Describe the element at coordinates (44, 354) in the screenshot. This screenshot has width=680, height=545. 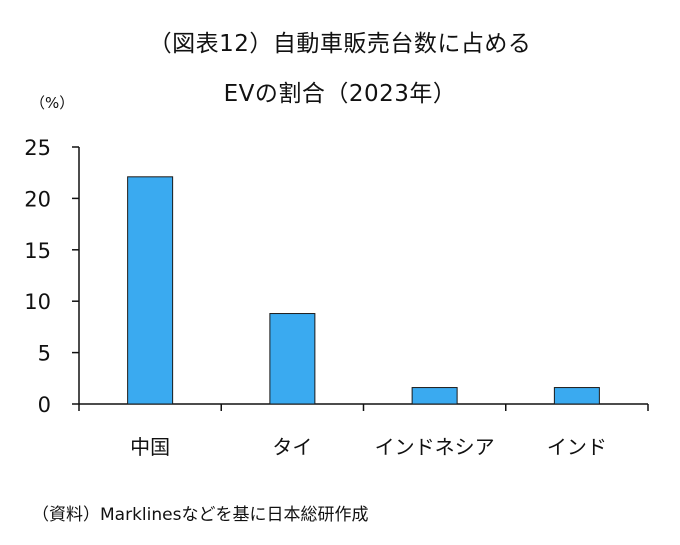
I see `y-tick-label: 5` at that location.